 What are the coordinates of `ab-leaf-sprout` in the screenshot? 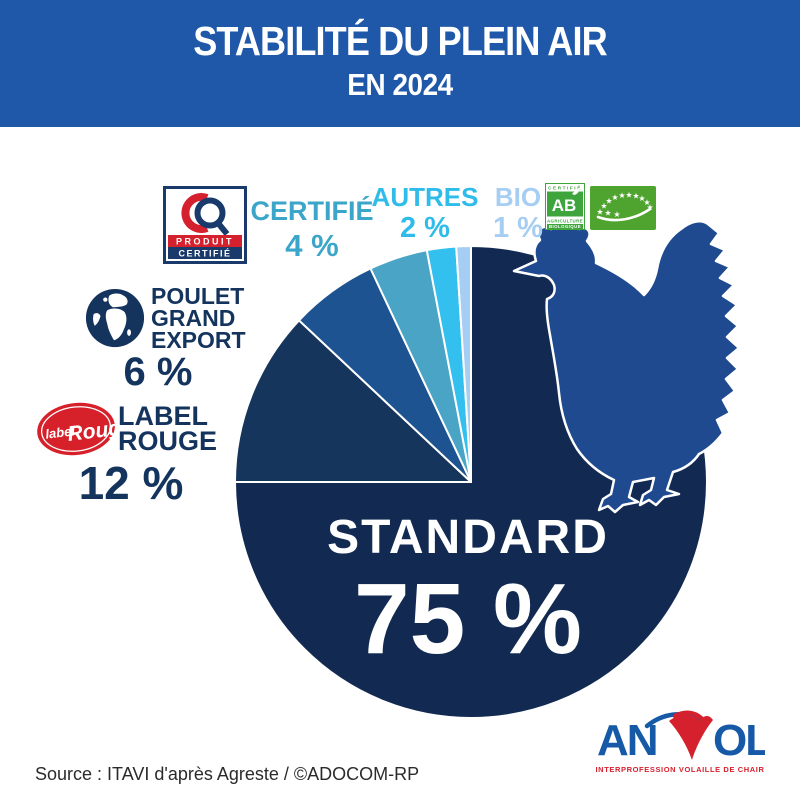 It's located at (576, 191).